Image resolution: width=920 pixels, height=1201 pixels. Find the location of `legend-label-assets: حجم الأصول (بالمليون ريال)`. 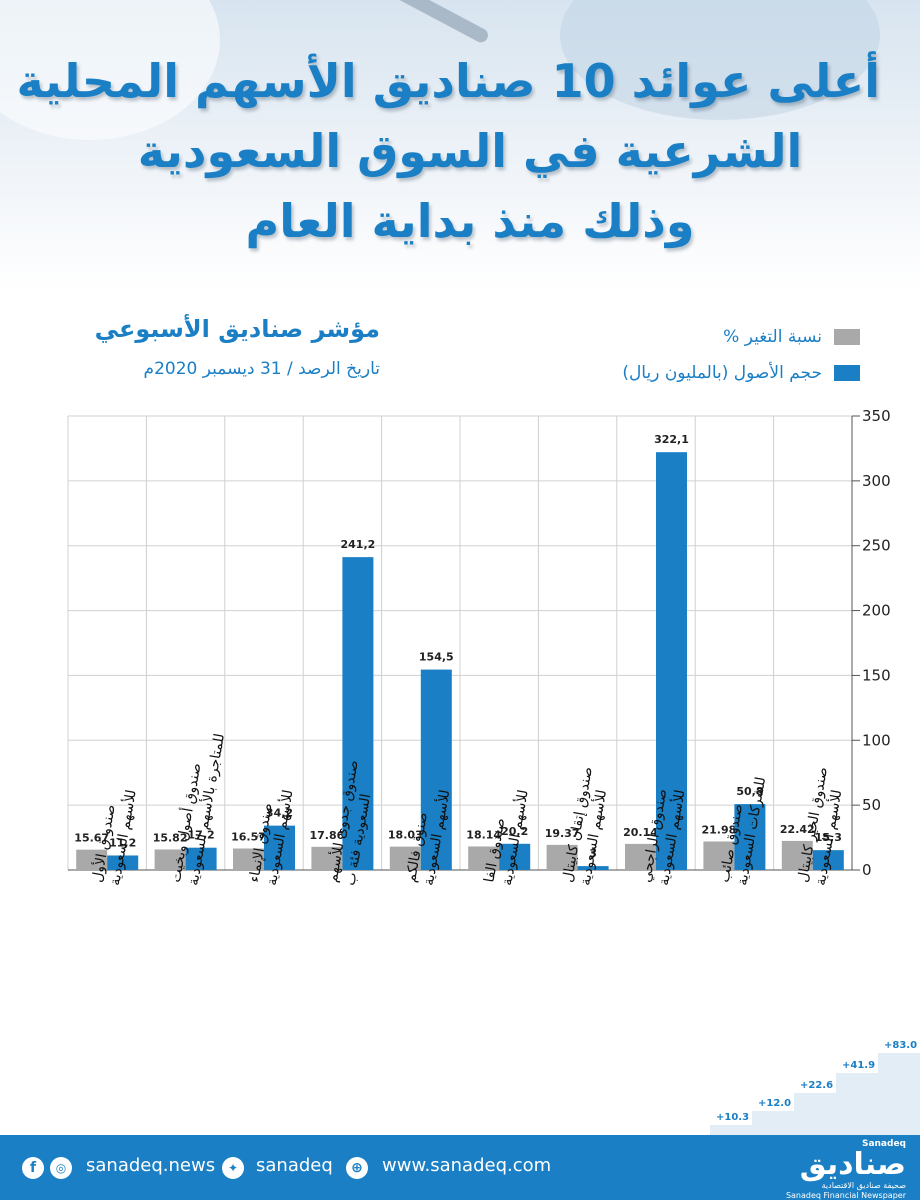

legend-label-assets: حجم الأصول (بالمليون ريال) is located at coordinates (722, 373).